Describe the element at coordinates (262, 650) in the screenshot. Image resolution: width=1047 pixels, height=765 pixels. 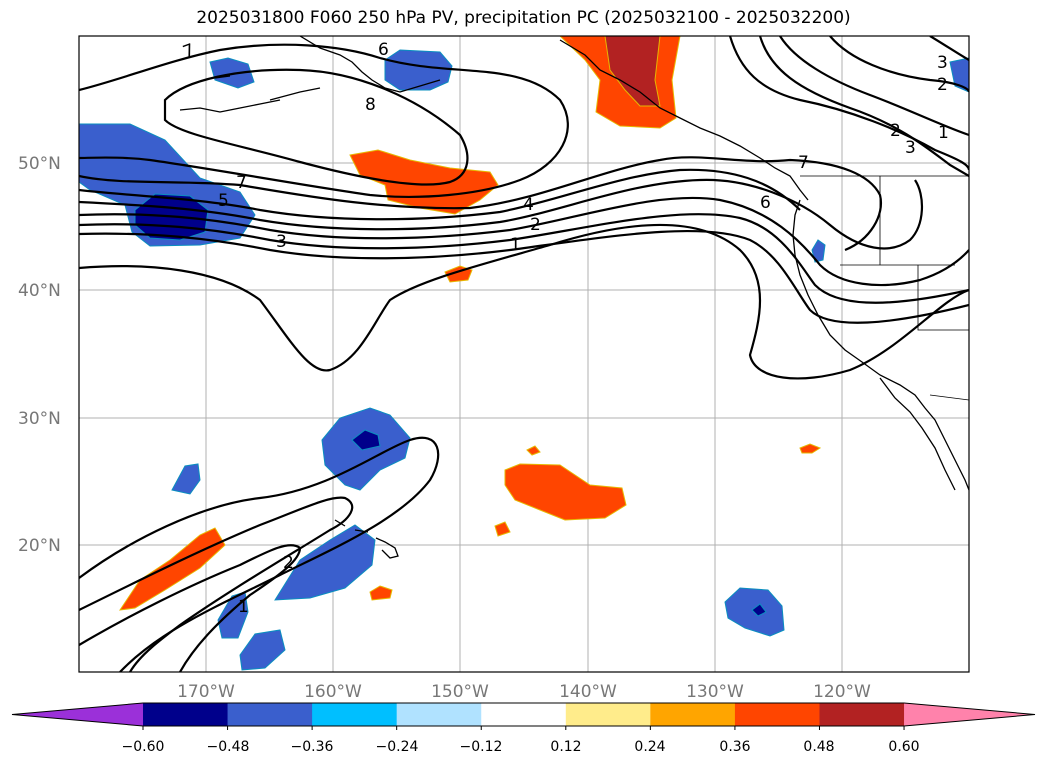
I see `precip-area-small-c` at that location.